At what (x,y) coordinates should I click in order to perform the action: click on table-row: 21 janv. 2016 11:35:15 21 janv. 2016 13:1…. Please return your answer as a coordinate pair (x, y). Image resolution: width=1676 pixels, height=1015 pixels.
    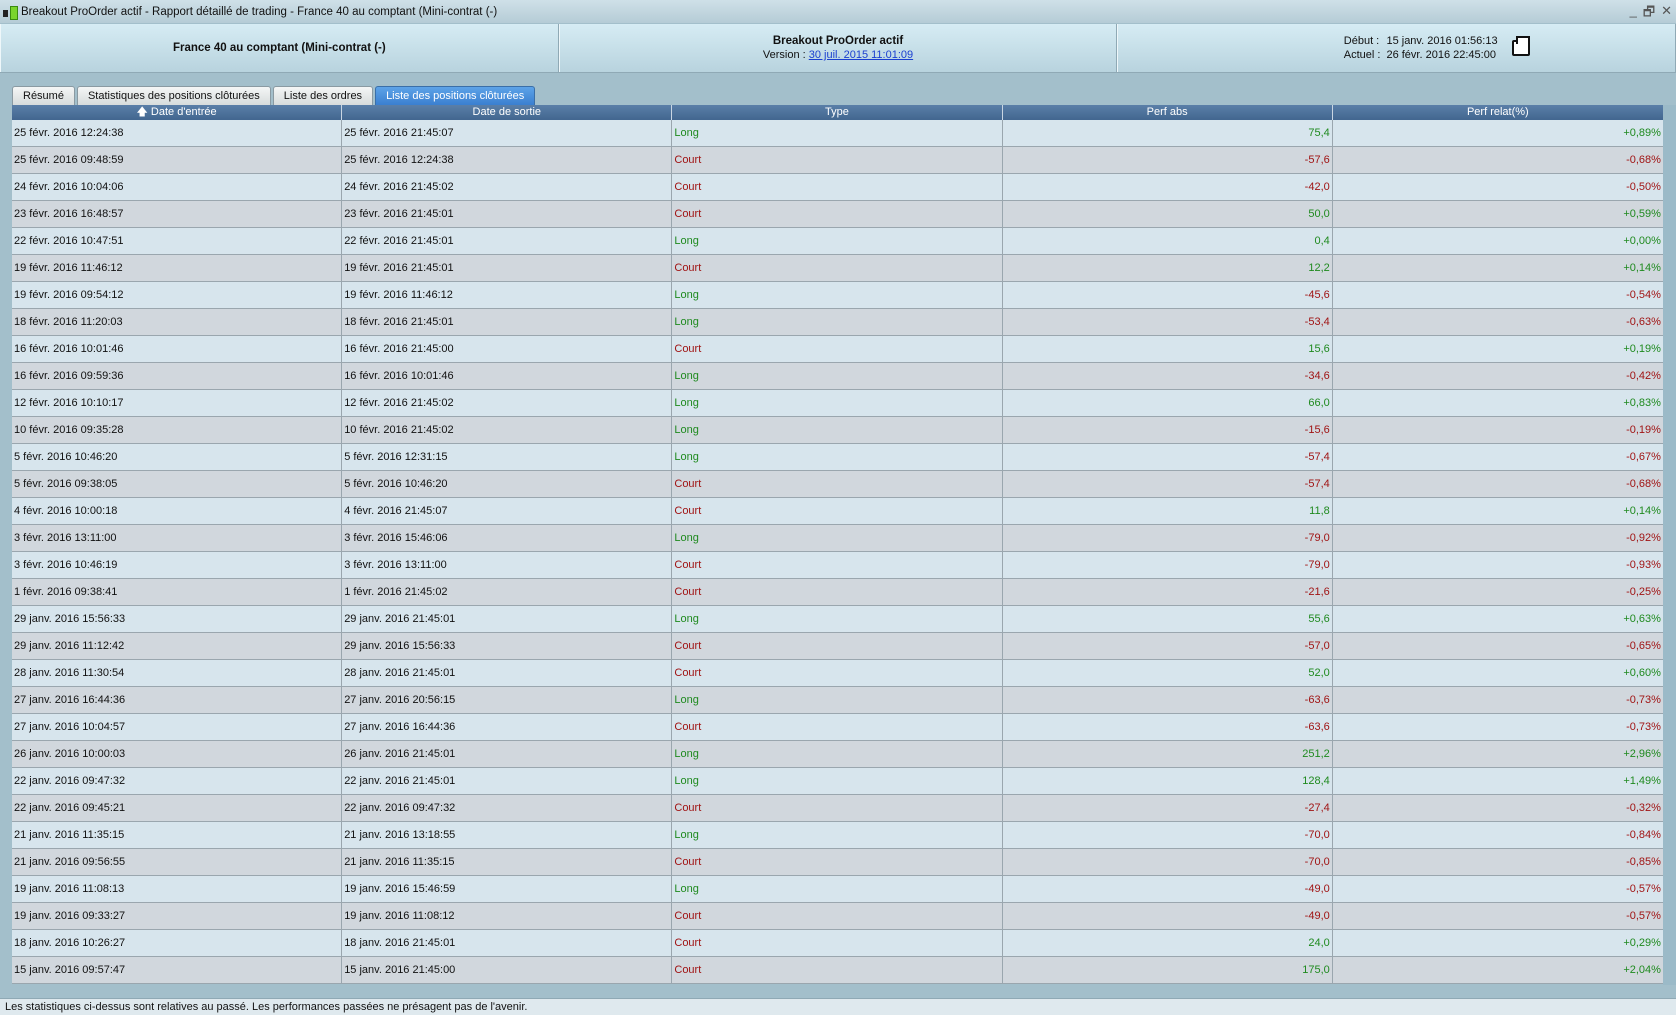
    Looking at the image, I should click on (837, 835).